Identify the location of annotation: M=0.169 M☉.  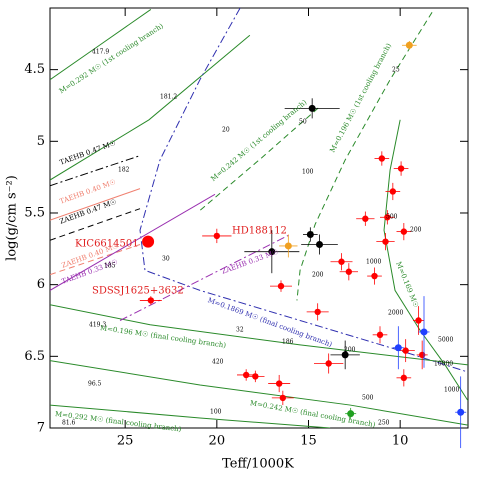
(407, 285).